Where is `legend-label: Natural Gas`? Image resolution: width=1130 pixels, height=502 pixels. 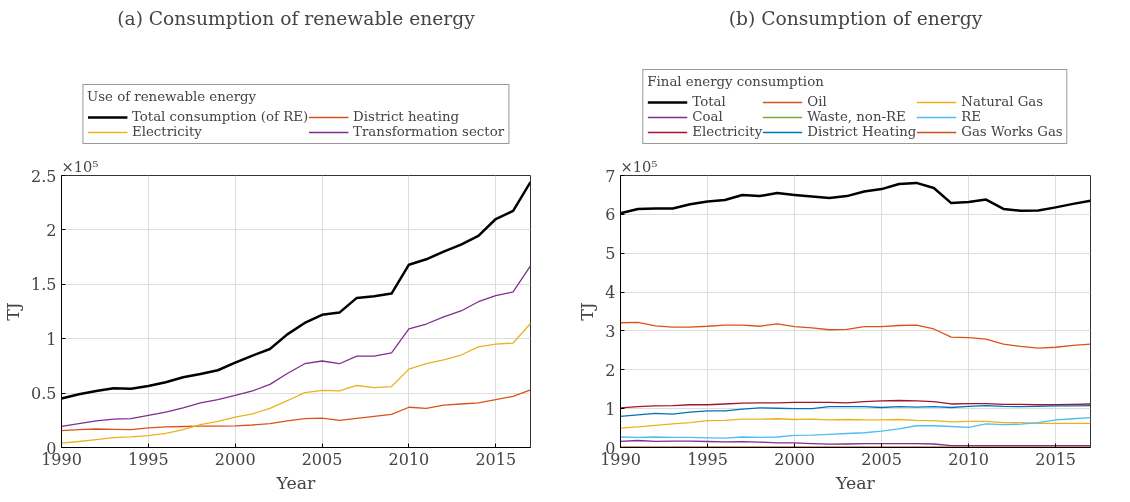
legend-label: Natural Gas is located at coordinates (1002, 101).